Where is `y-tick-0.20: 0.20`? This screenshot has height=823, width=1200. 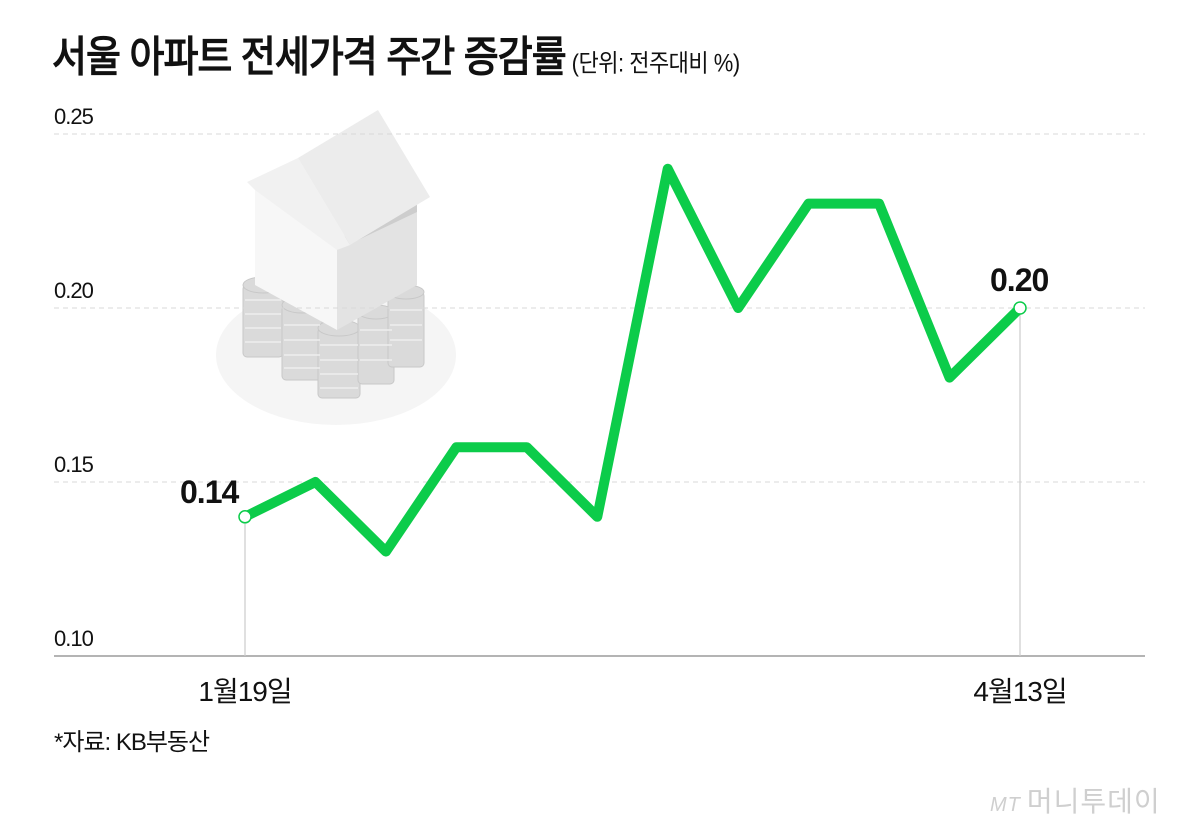
y-tick-0.20: 0.20 is located at coordinates (74, 290).